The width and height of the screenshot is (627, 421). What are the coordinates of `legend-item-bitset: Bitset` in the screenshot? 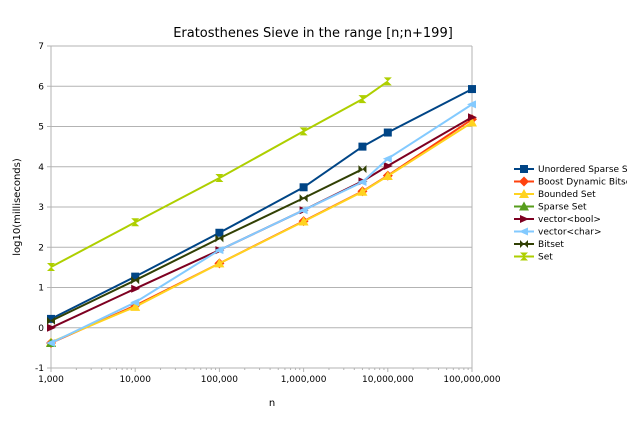 It's located at (539, 245).